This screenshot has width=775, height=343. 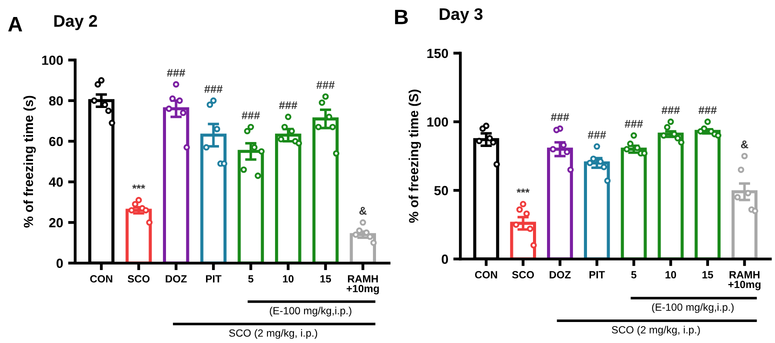 What do you see at coordinates (437, 53) in the screenshot?
I see `y-tick-label: 150` at bounding box center [437, 53].